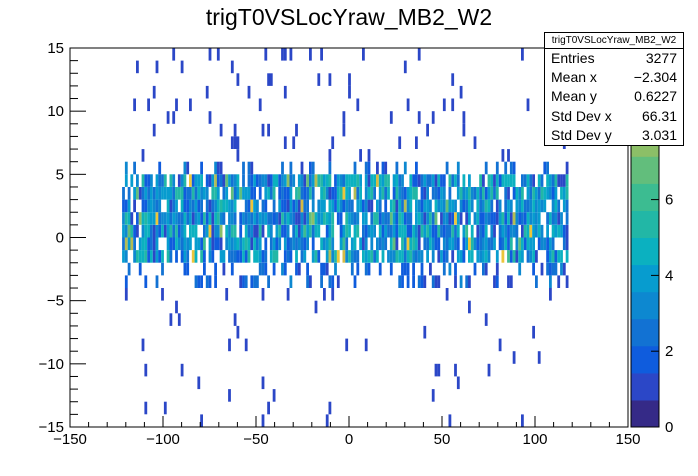 The height and width of the screenshot is (476, 698). Describe the element at coordinates (614, 41) in the screenshot. I see `stats-box-title: trigT0VSLocYraw_MB2_W2` at that location.